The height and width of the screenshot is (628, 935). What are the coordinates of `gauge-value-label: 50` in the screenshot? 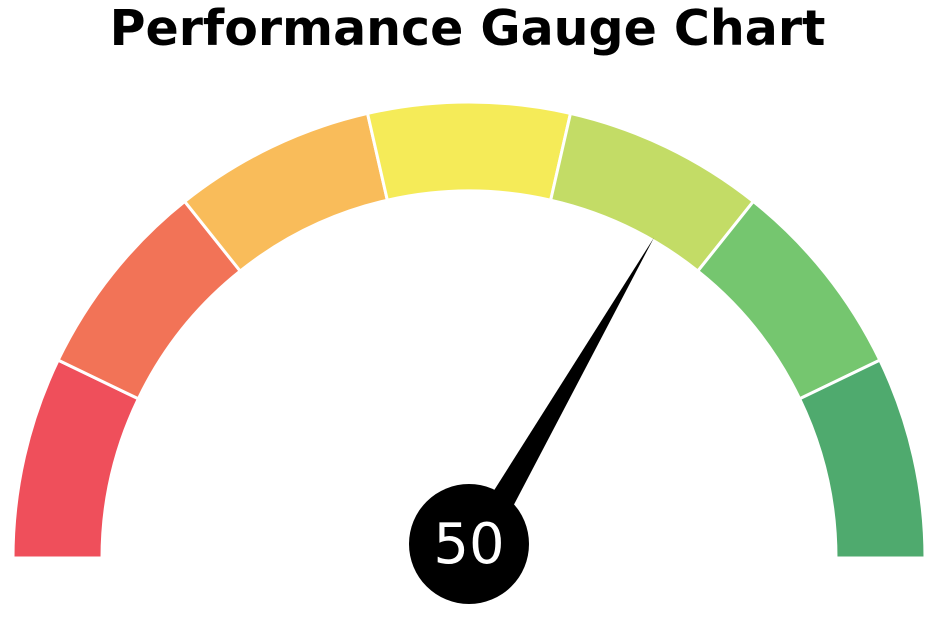 It's located at (468, 544).